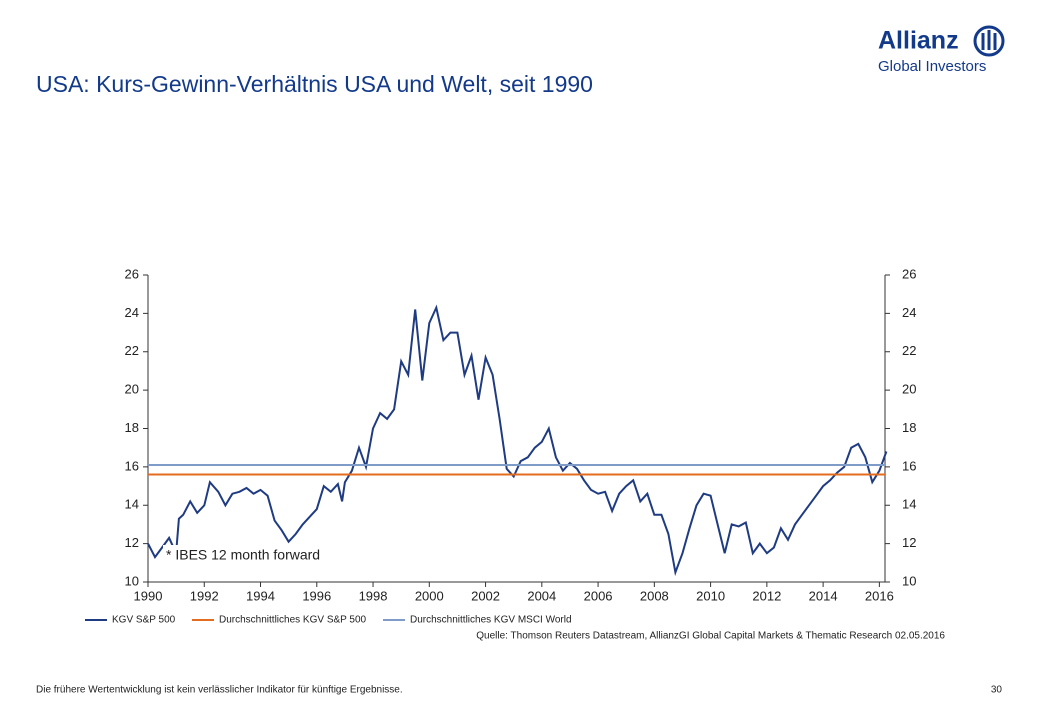 Image resolution: width=1040 pixels, height=725 pixels. What do you see at coordinates (932, 66) in the screenshot?
I see `brand-sub: Global Investors` at bounding box center [932, 66].